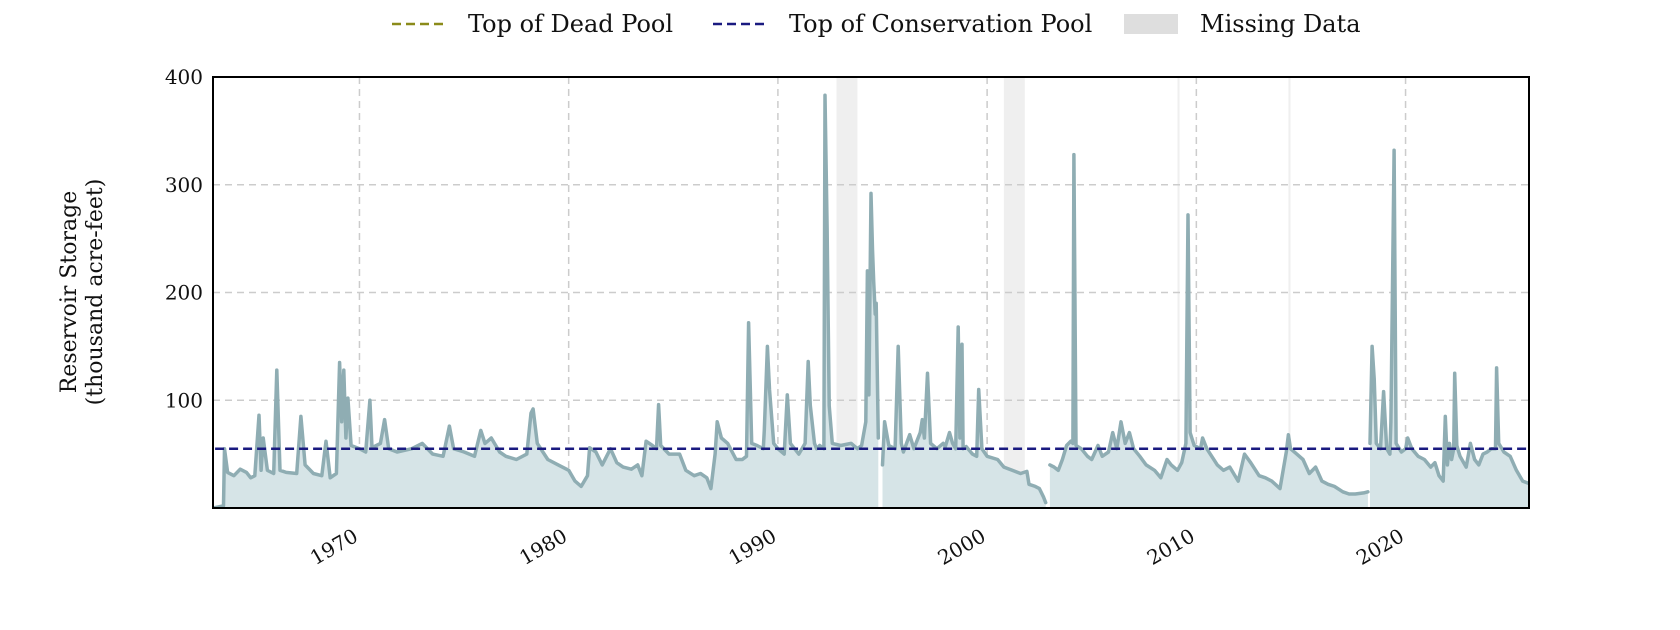  I want to click on y-axis-label-line: (thousand acre-feet), so click(95, 292).